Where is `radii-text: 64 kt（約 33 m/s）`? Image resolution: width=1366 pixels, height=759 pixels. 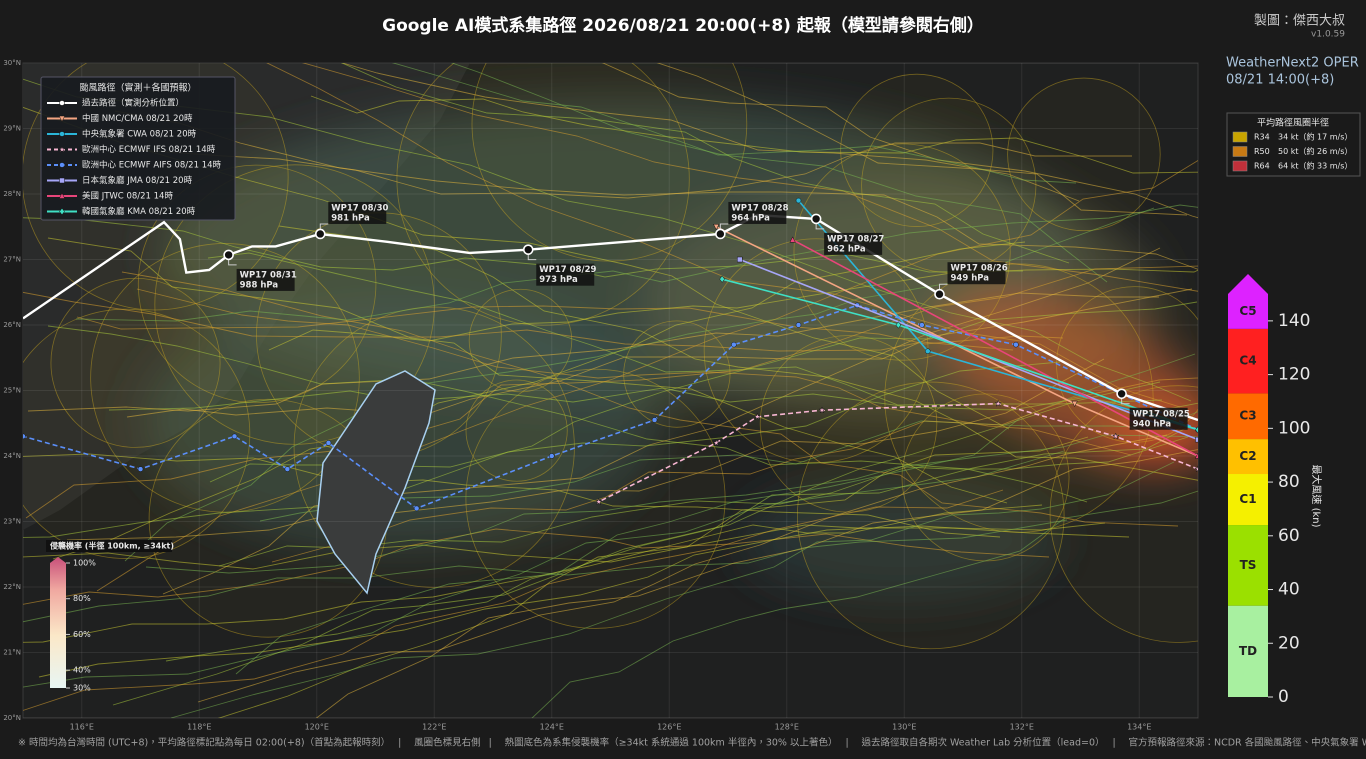 radii-text: 64 kt（約 33 m/s） is located at coordinates (1315, 166).